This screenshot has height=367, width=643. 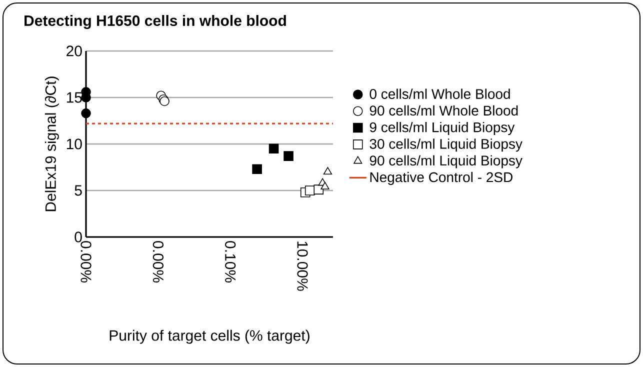 I want to click on x-tick-label: 10.00%, so click(x=302, y=266).